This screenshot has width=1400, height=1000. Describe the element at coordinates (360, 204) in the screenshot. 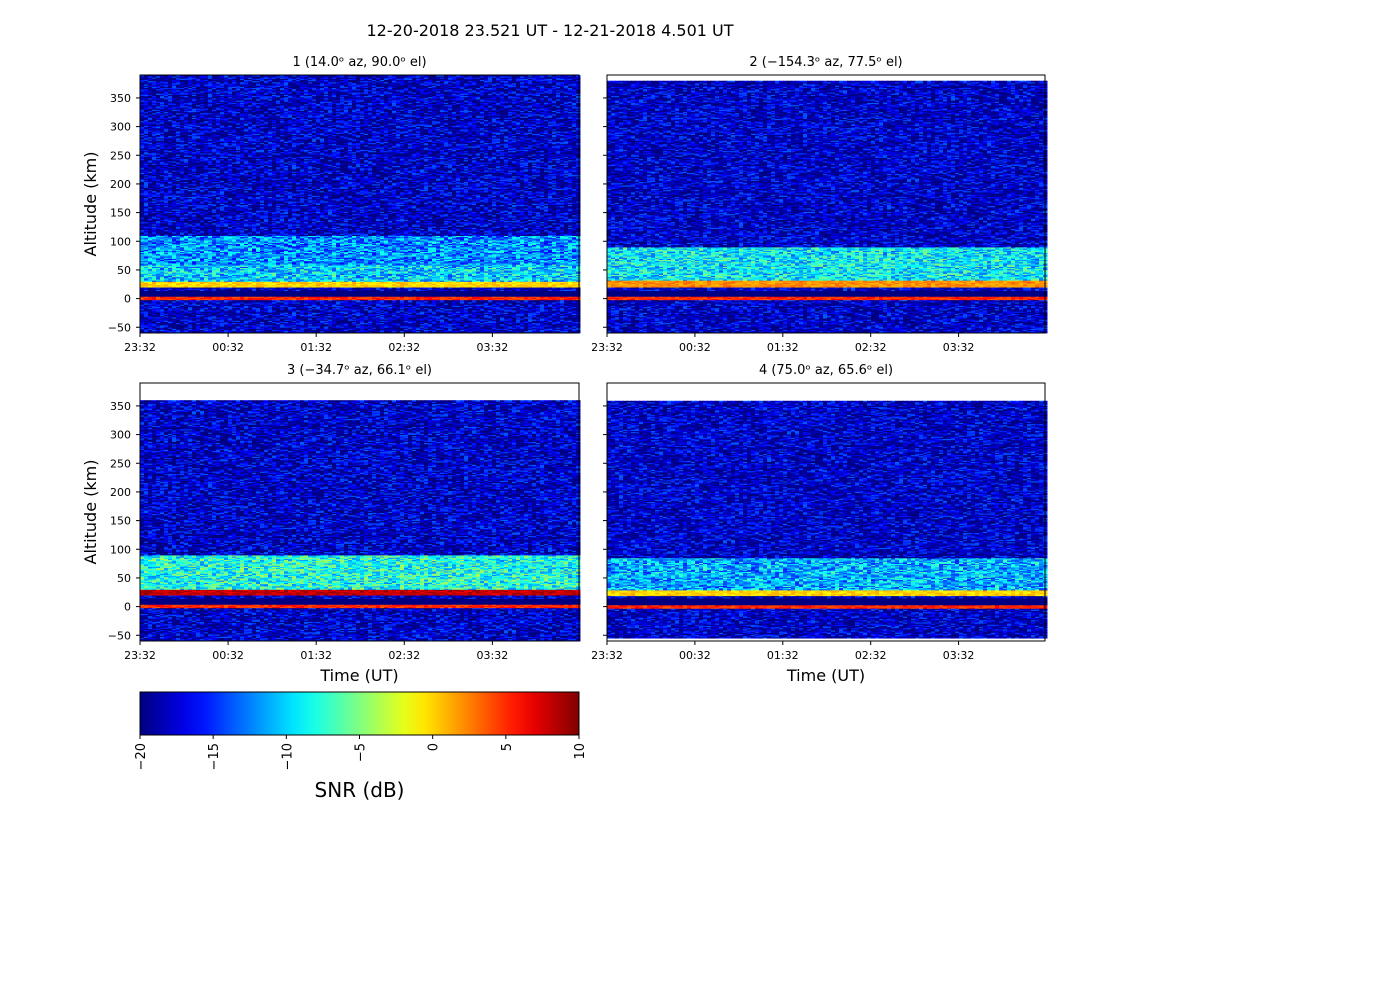

I see `heatmap-cells` at that location.